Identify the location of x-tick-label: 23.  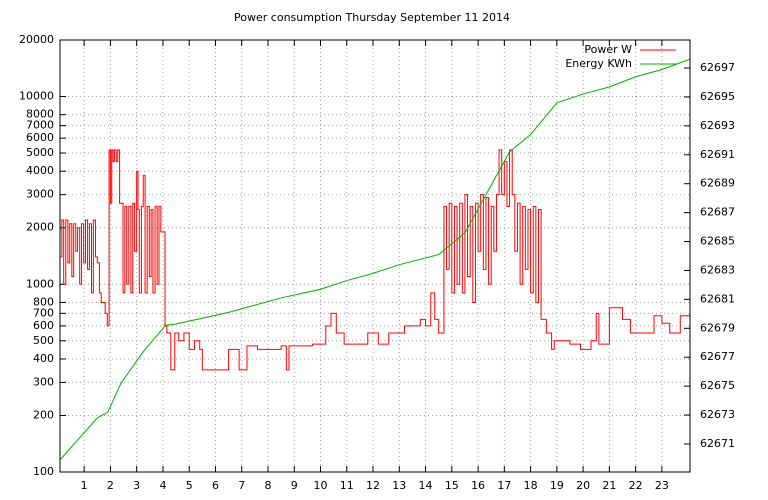
(662, 485).